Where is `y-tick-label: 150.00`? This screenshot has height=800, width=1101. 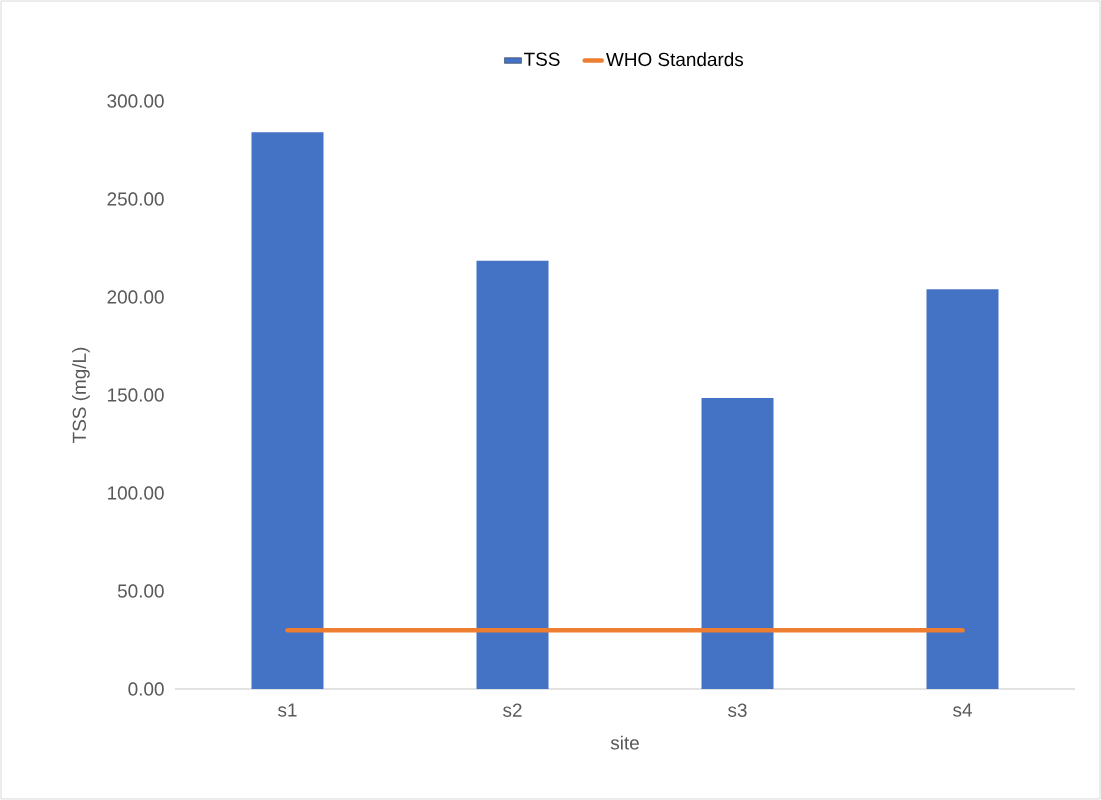
y-tick-label: 150.00 is located at coordinates (136, 395).